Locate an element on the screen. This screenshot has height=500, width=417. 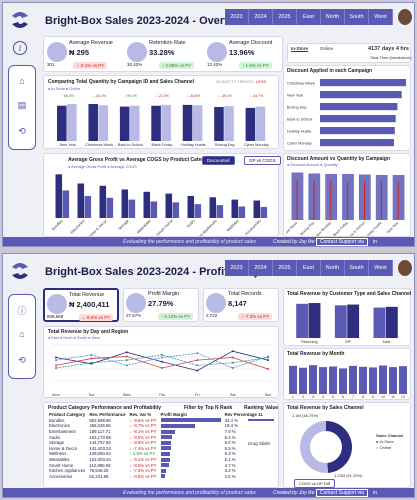
kpi-value: 27.79% is located at coordinates (161, 303).